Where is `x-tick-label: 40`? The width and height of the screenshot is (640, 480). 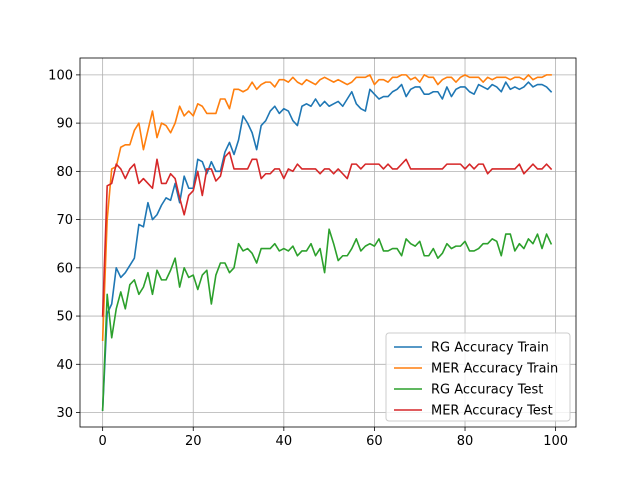 x-tick-label: 40 is located at coordinates (284, 441).